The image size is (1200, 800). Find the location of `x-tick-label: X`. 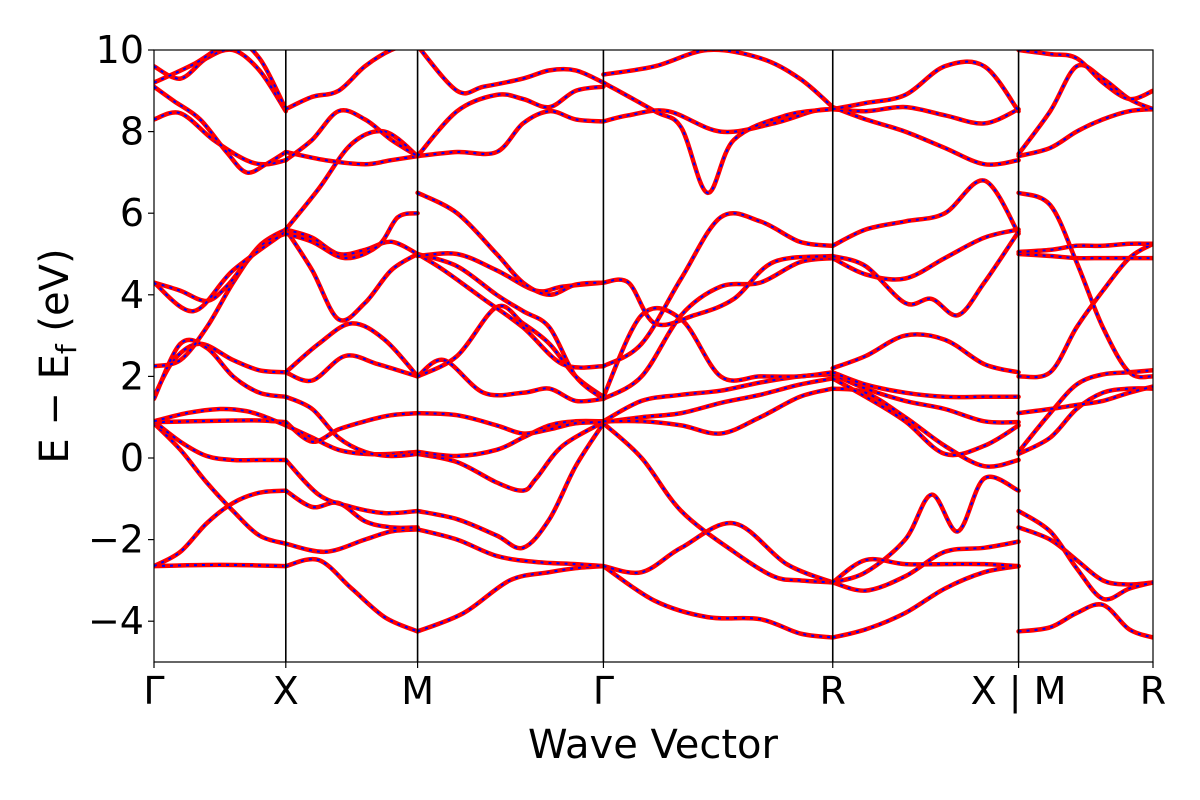

x-tick-label: X is located at coordinates (286, 691).